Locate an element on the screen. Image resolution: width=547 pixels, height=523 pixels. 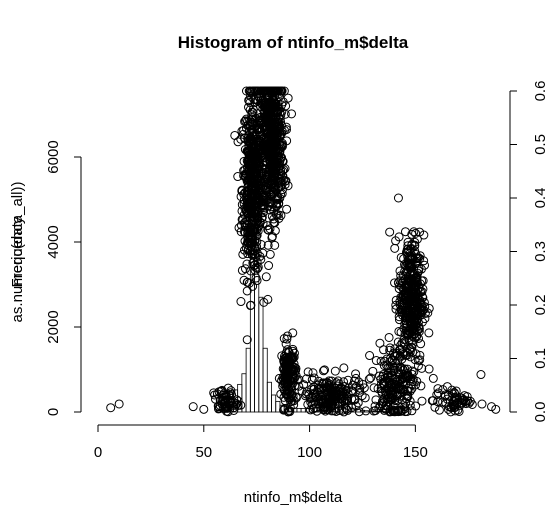
histogram-bar is located at coordinates (269, 397).